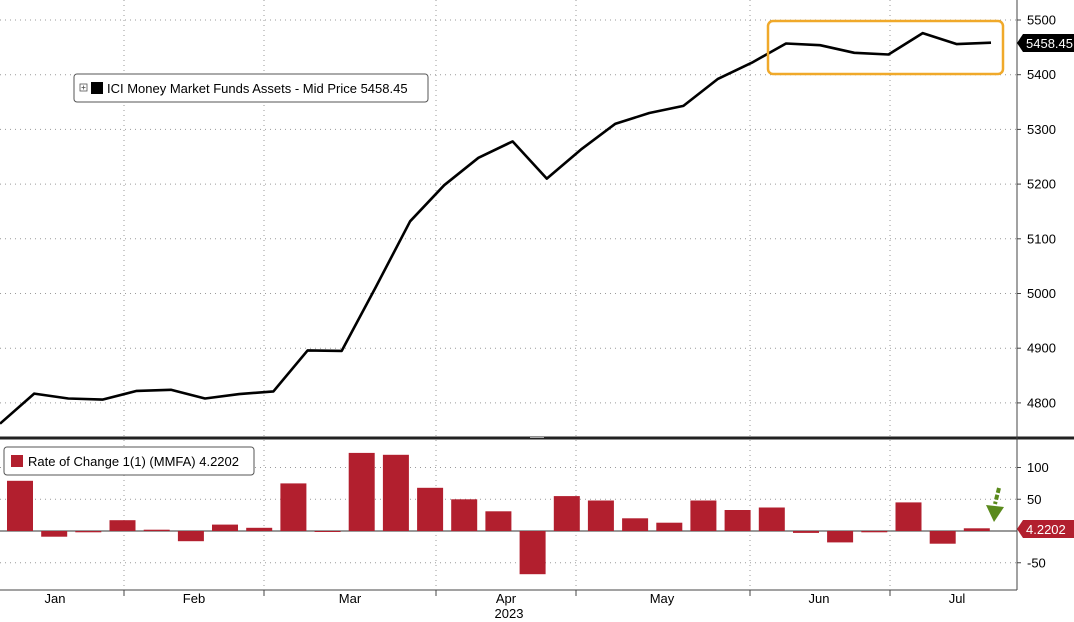  Describe the element at coordinates (1041, 238) in the screenshot. I see `y-tick-label: 5100` at that location.